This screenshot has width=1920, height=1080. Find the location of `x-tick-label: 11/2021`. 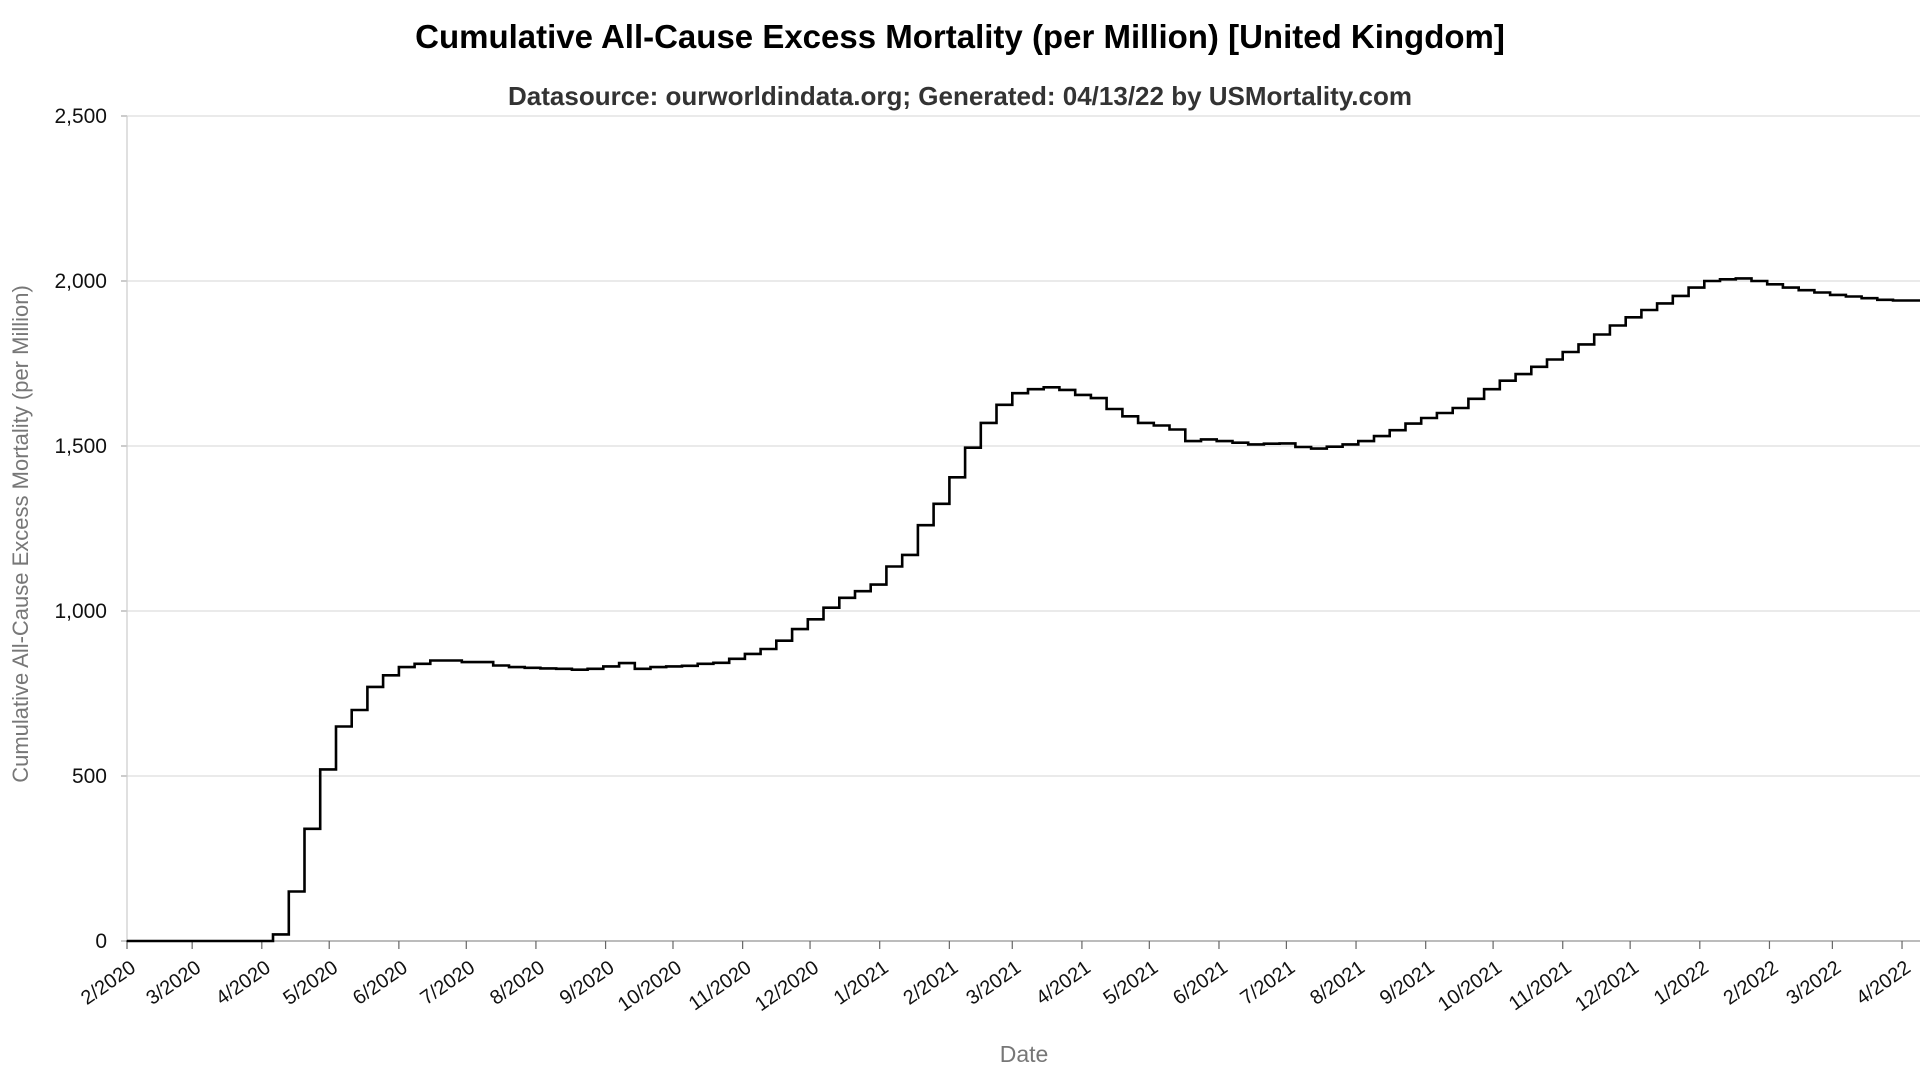

x-tick-label: 11/2021 is located at coordinates (1540, 986).